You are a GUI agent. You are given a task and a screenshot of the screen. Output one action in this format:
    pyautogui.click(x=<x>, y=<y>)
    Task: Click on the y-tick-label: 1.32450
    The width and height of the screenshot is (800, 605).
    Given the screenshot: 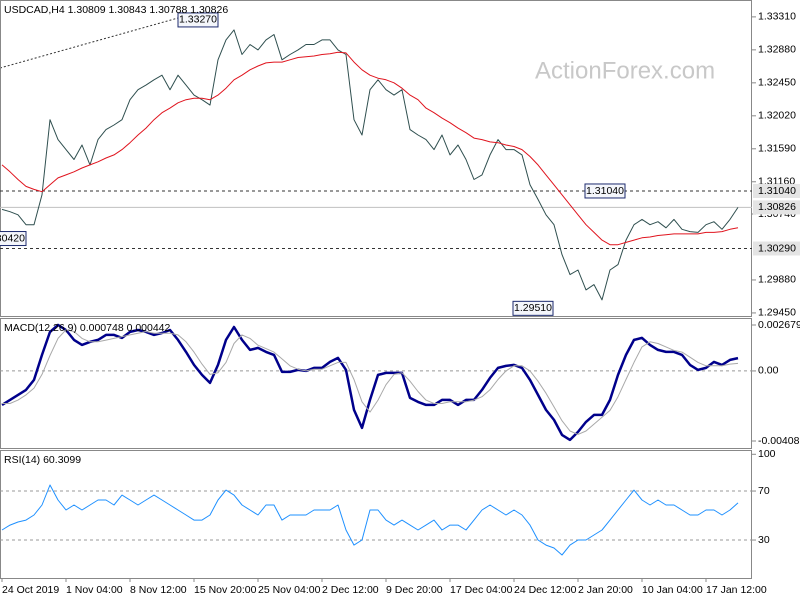 What is the action you would take?
    pyautogui.click(x=777, y=83)
    